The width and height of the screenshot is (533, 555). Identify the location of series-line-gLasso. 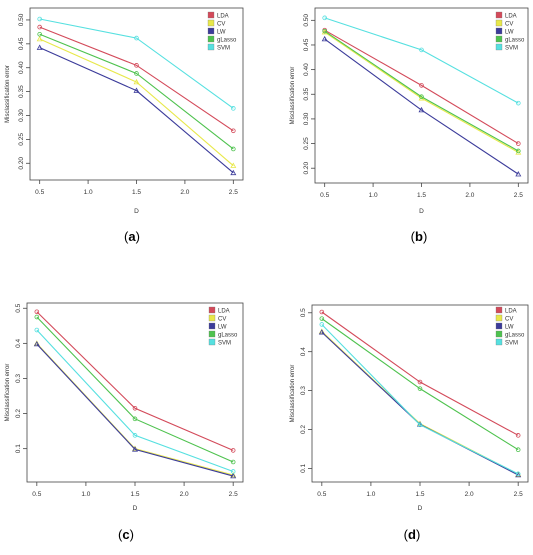
(135, 389).